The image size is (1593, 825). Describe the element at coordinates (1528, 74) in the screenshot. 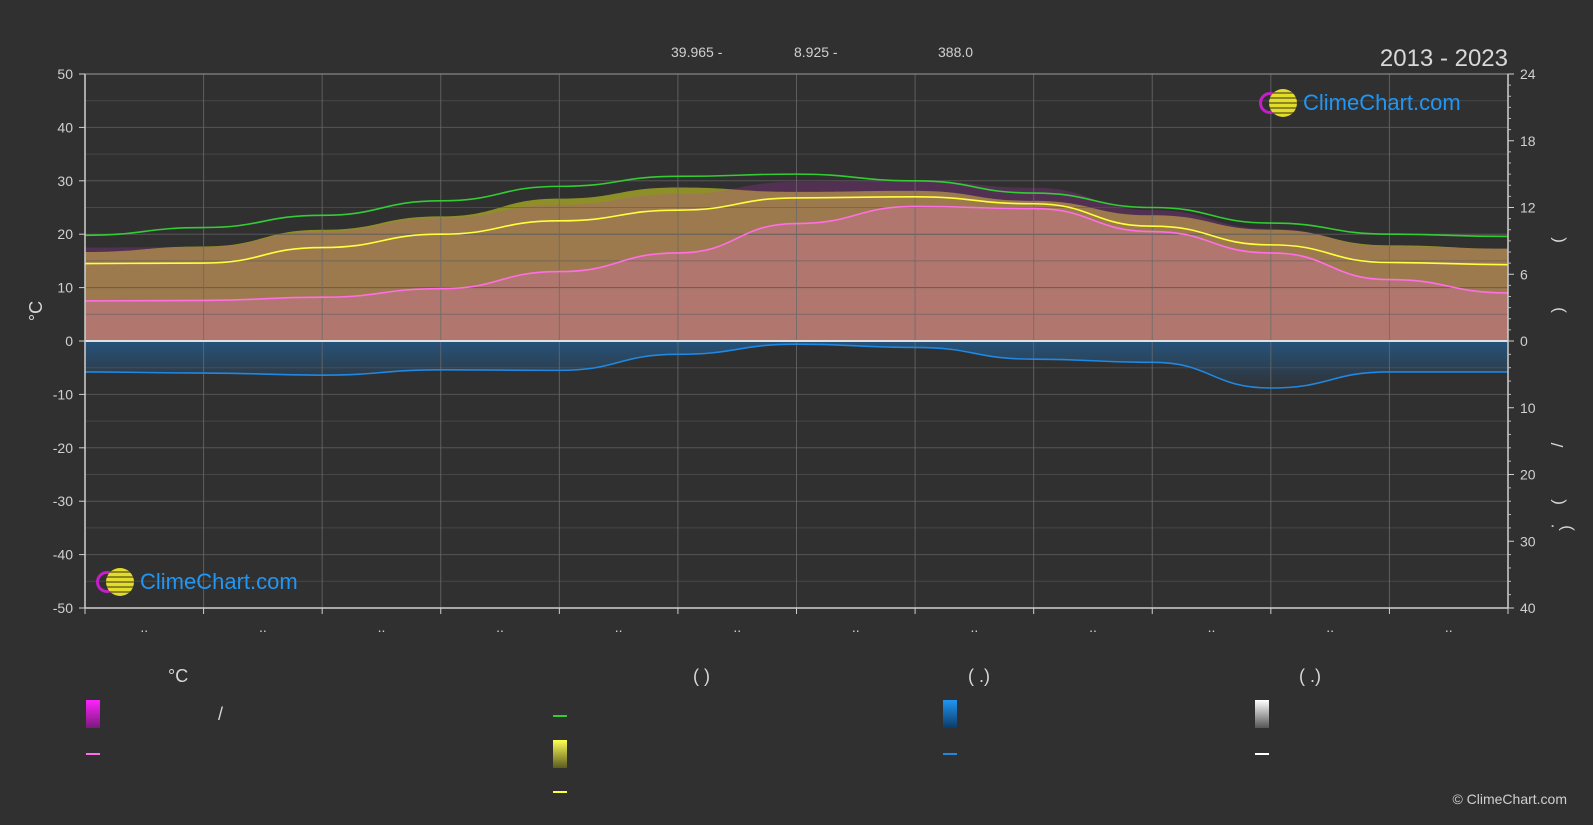

I see `y-tick-label-right-top: 24` at that location.